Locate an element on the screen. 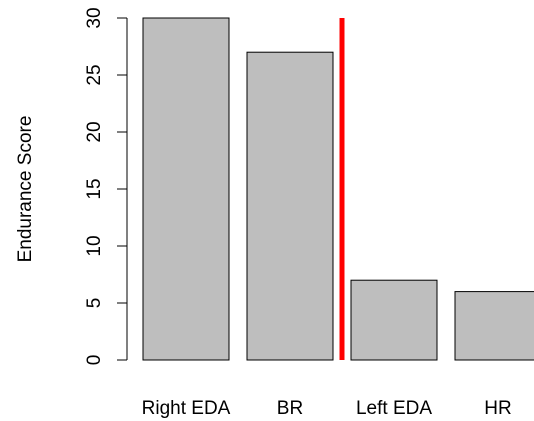  y-tick-label: 25 is located at coordinates (94, 74).